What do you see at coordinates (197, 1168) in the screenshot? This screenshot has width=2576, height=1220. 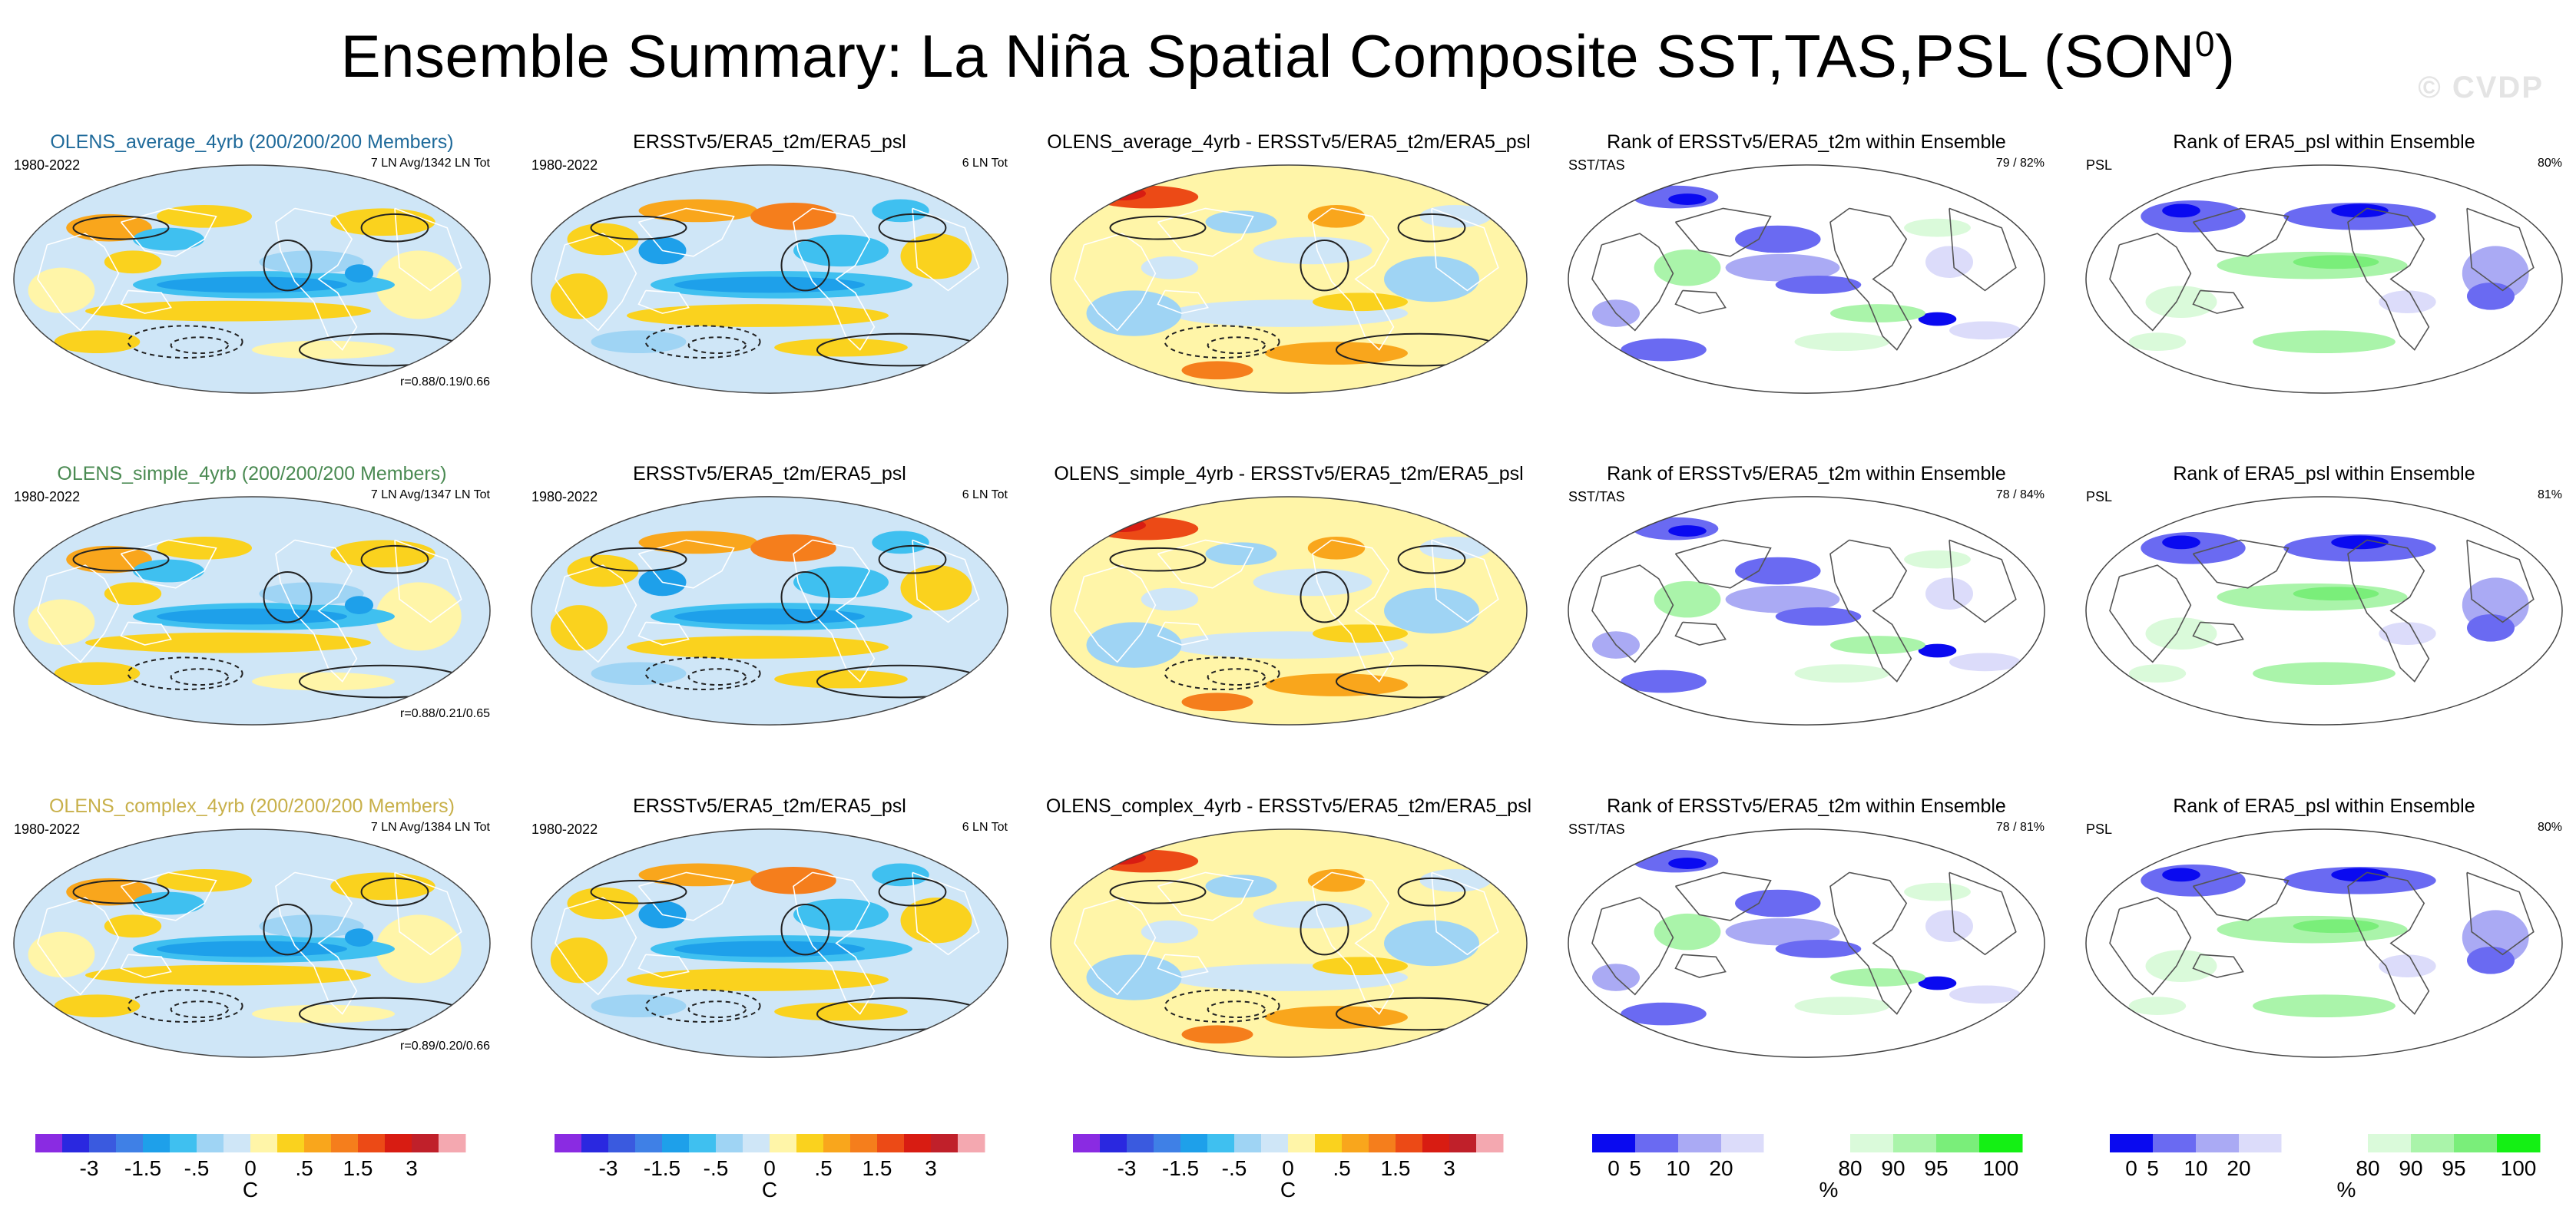 I see `colorbar-tick-label: -.5` at bounding box center [197, 1168].